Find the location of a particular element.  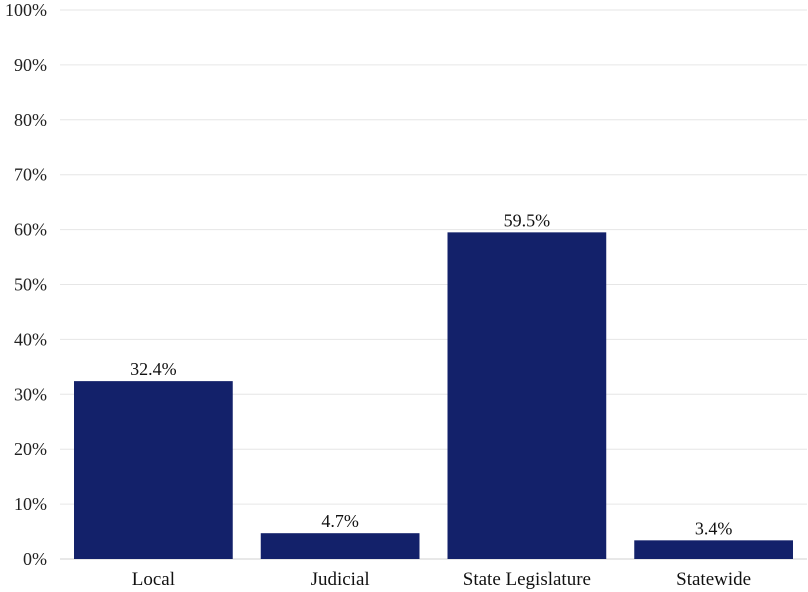

y-tick-label: 0% is located at coordinates (35, 559).